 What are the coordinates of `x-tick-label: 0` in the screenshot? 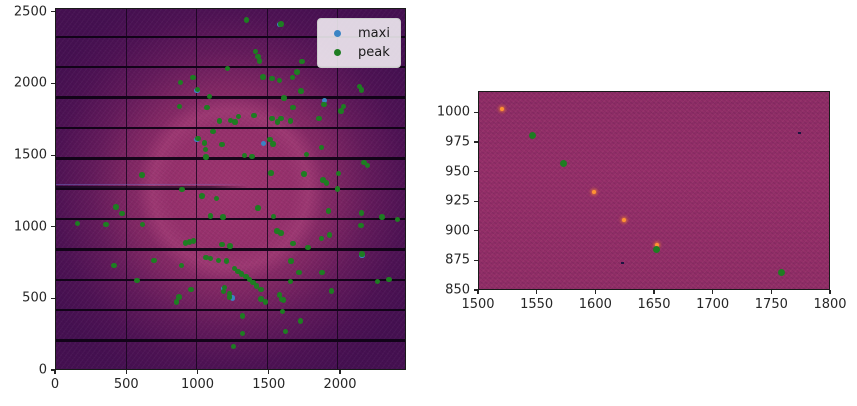 It's located at (55, 384).